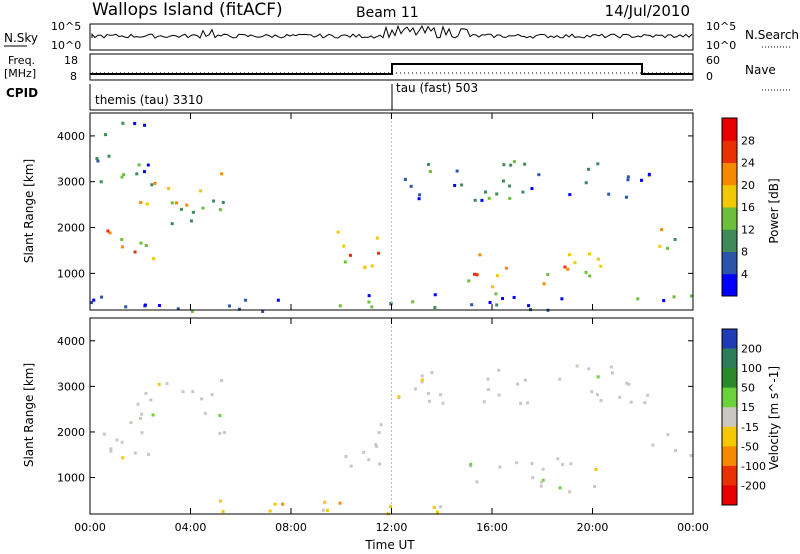 This screenshot has width=800, height=554. Describe the element at coordinates (748, 207) in the screenshot. I see `power-colorbar-tick: 16` at that location.